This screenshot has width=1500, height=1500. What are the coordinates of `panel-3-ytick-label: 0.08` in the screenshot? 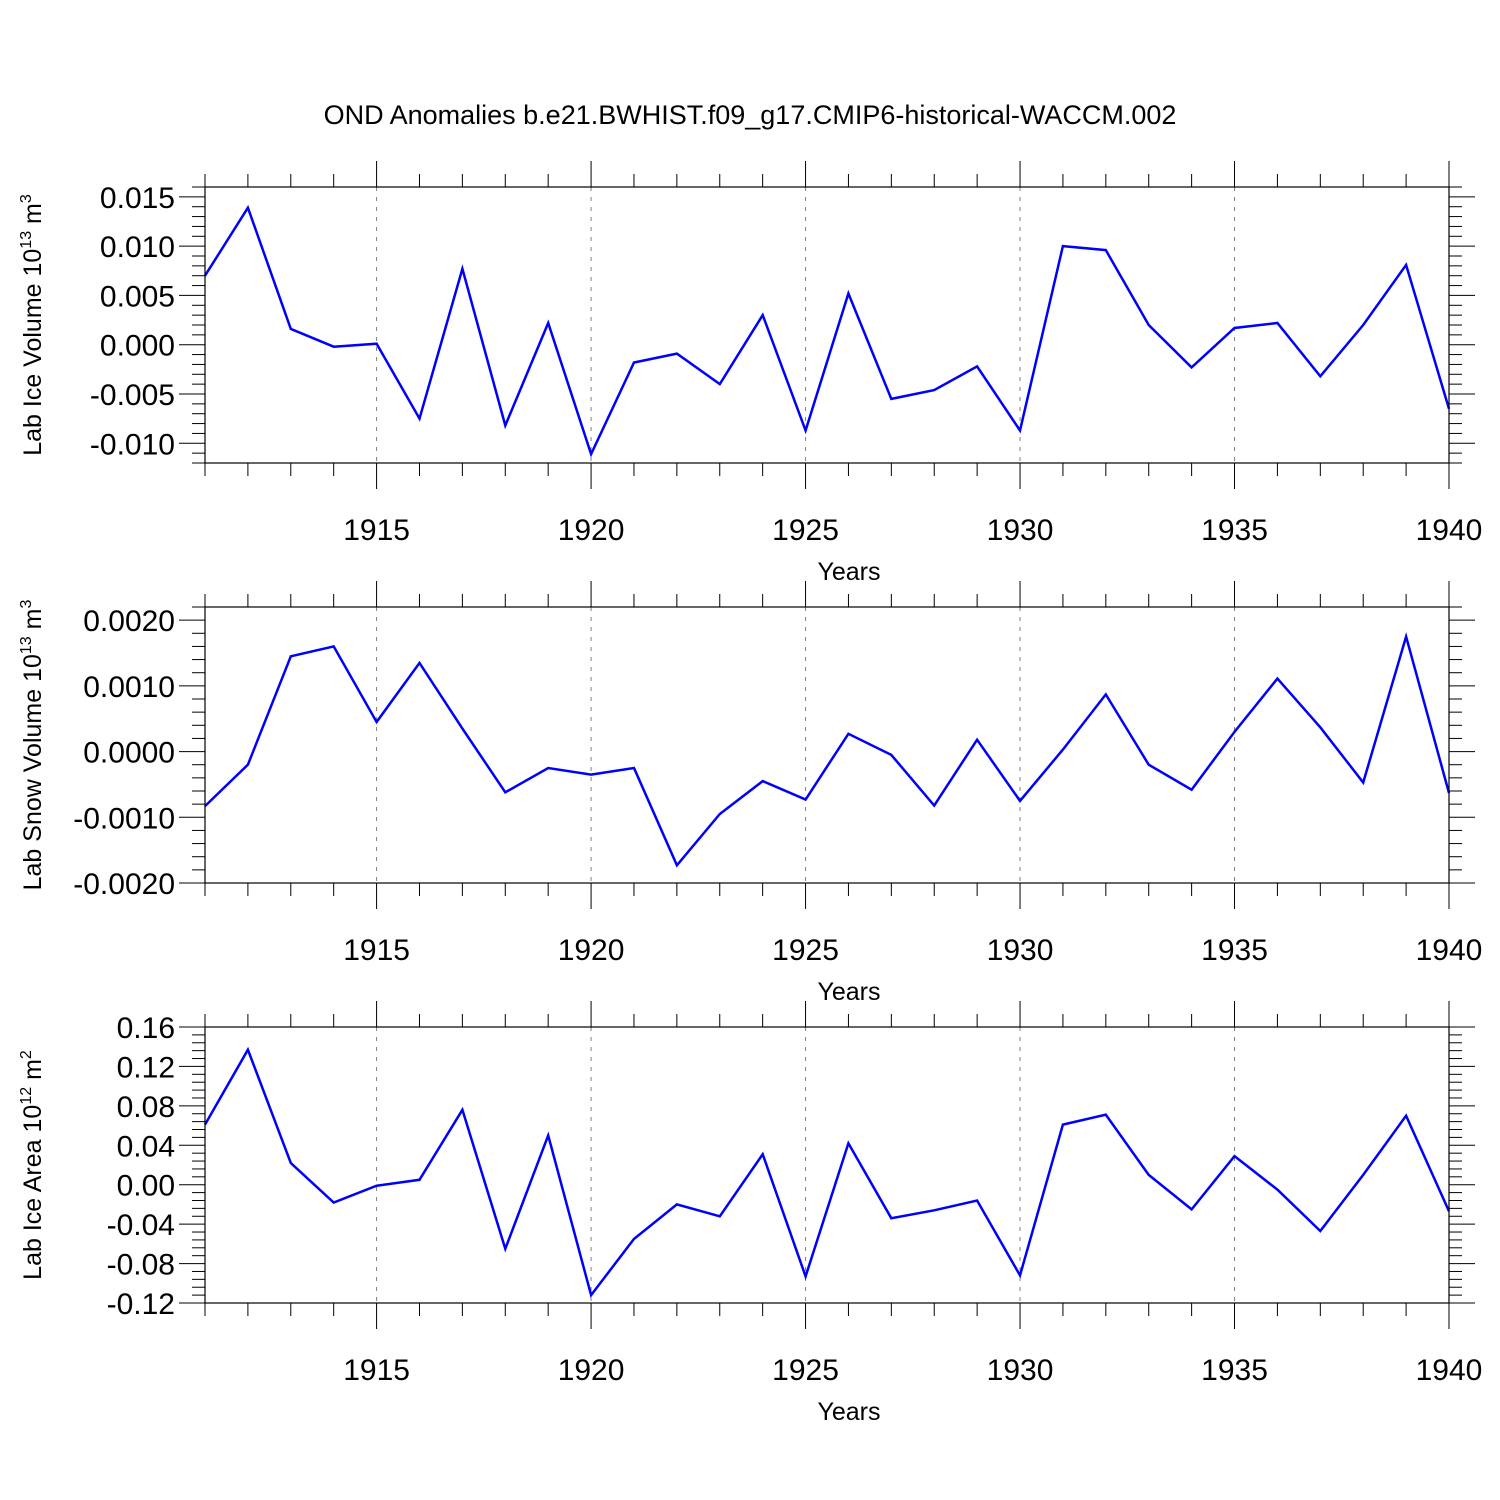 It's located at (146, 1107).